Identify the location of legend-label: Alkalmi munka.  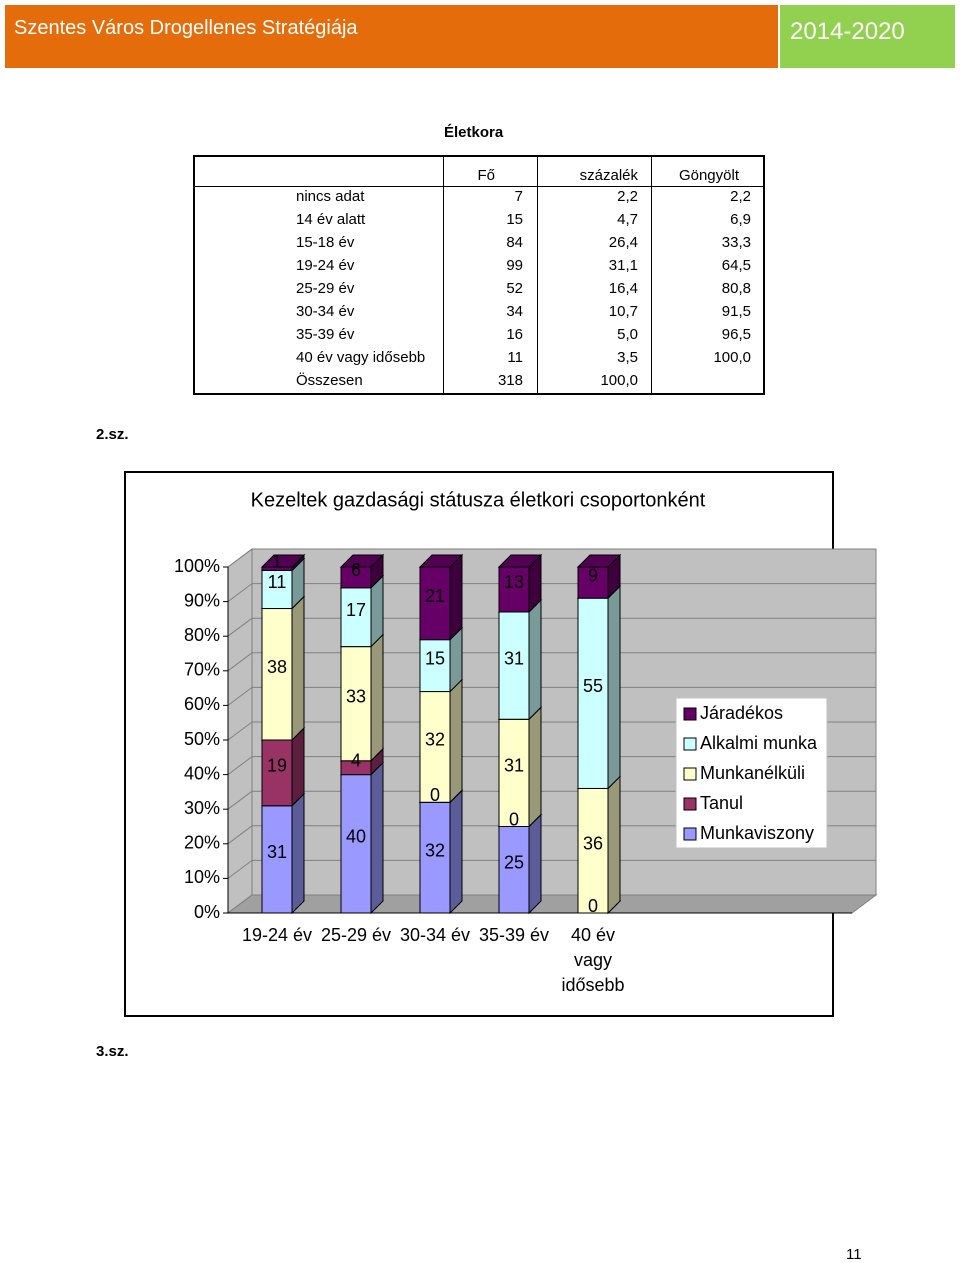
(759, 743).